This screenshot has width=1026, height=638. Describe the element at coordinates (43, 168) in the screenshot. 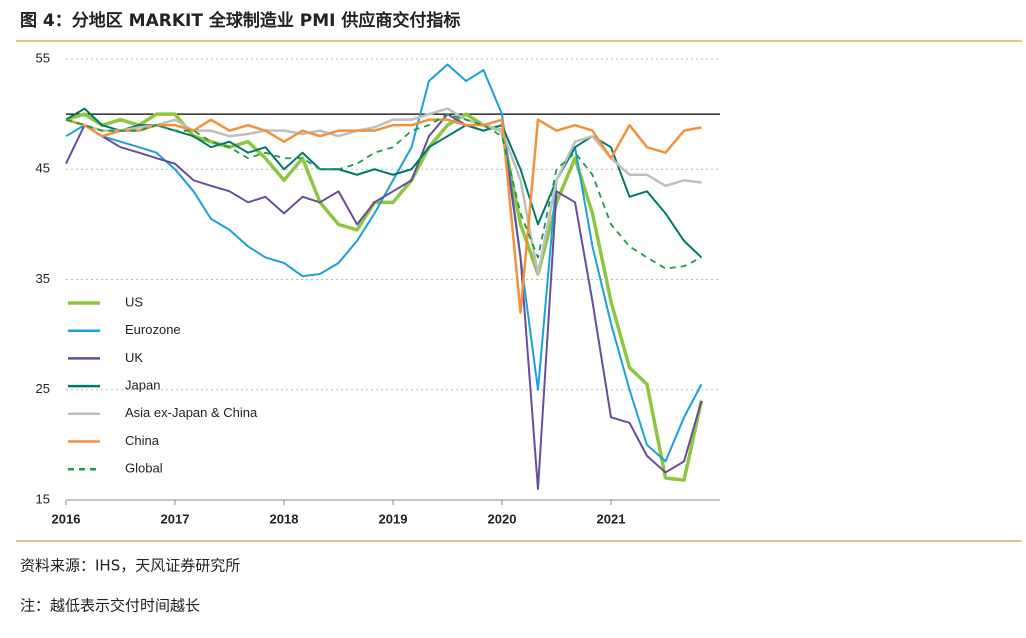

I see `y-tick-label: 45` at that location.